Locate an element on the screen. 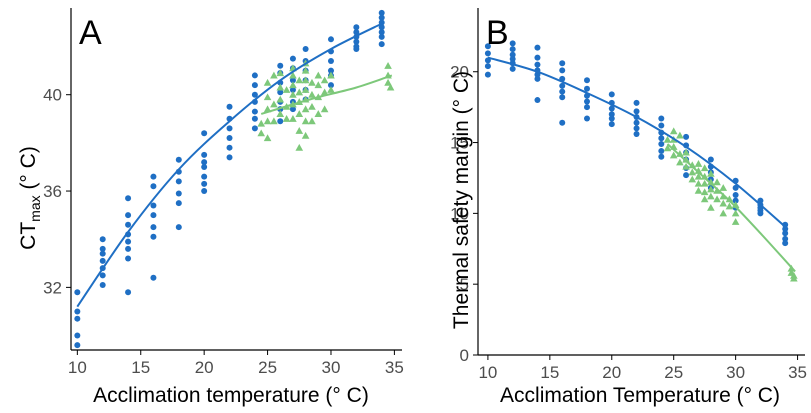 Image resolution: width=811 pixels, height=413 pixels. panel-a-x-axis-title: Acclimation temperature (° C) is located at coordinates (231, 395).